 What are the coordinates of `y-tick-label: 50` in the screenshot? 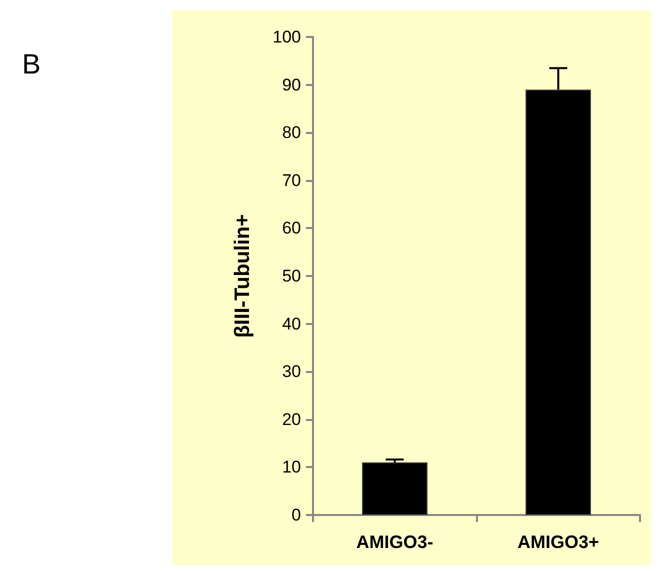 It's located at (291, 276).